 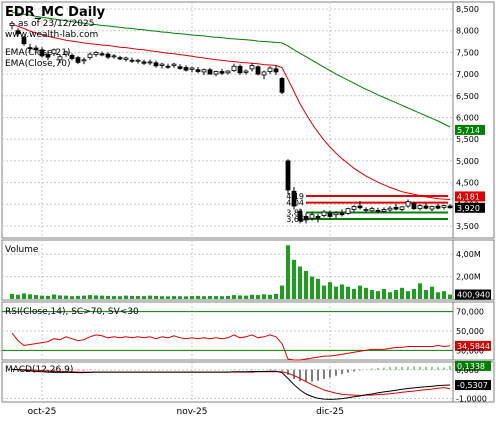 What do you see at coordinates (471, 366) in the screenshot?
I see `macd-last-badge-label: 0,1338` at bounding box center [471, 366].